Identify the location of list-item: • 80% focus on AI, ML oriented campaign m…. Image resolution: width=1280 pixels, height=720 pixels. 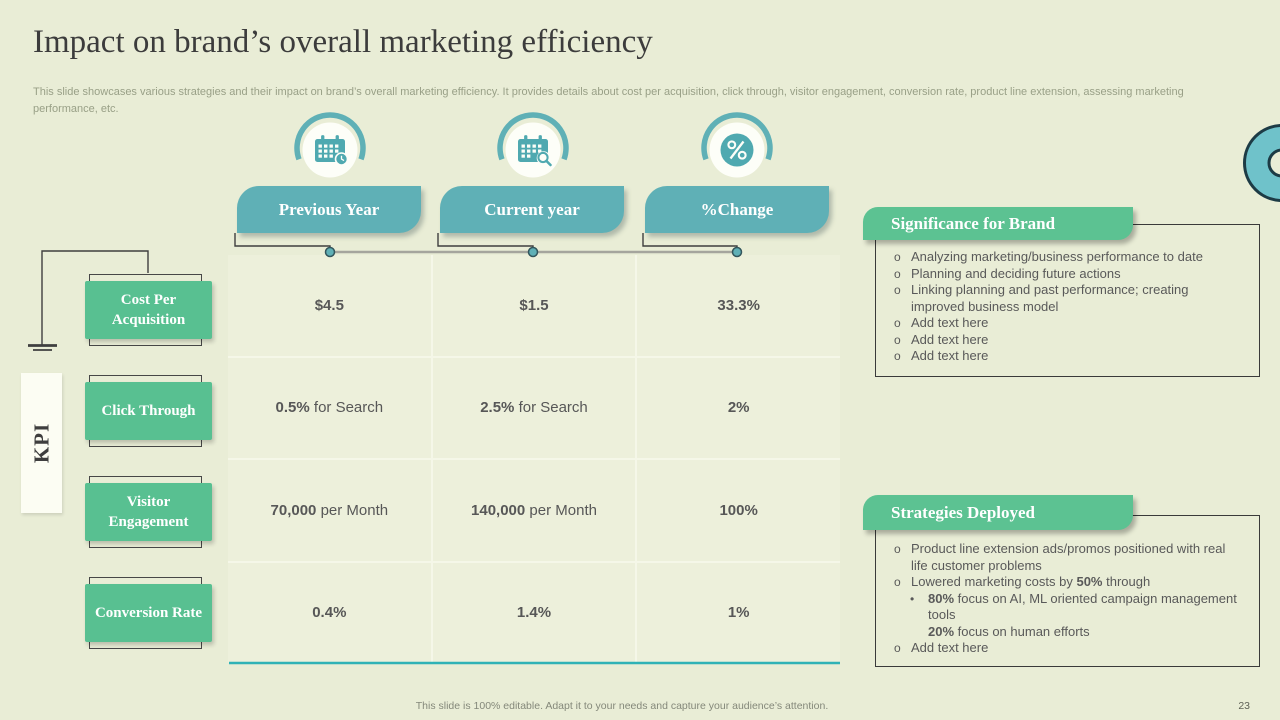
(1074, 607).